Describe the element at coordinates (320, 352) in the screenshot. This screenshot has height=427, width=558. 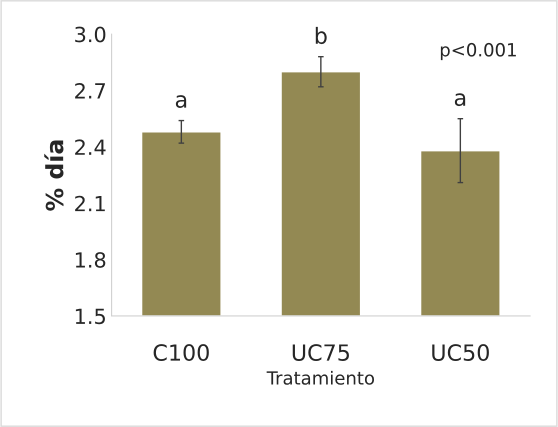
I see `x-tick-label: UC75` at that location.